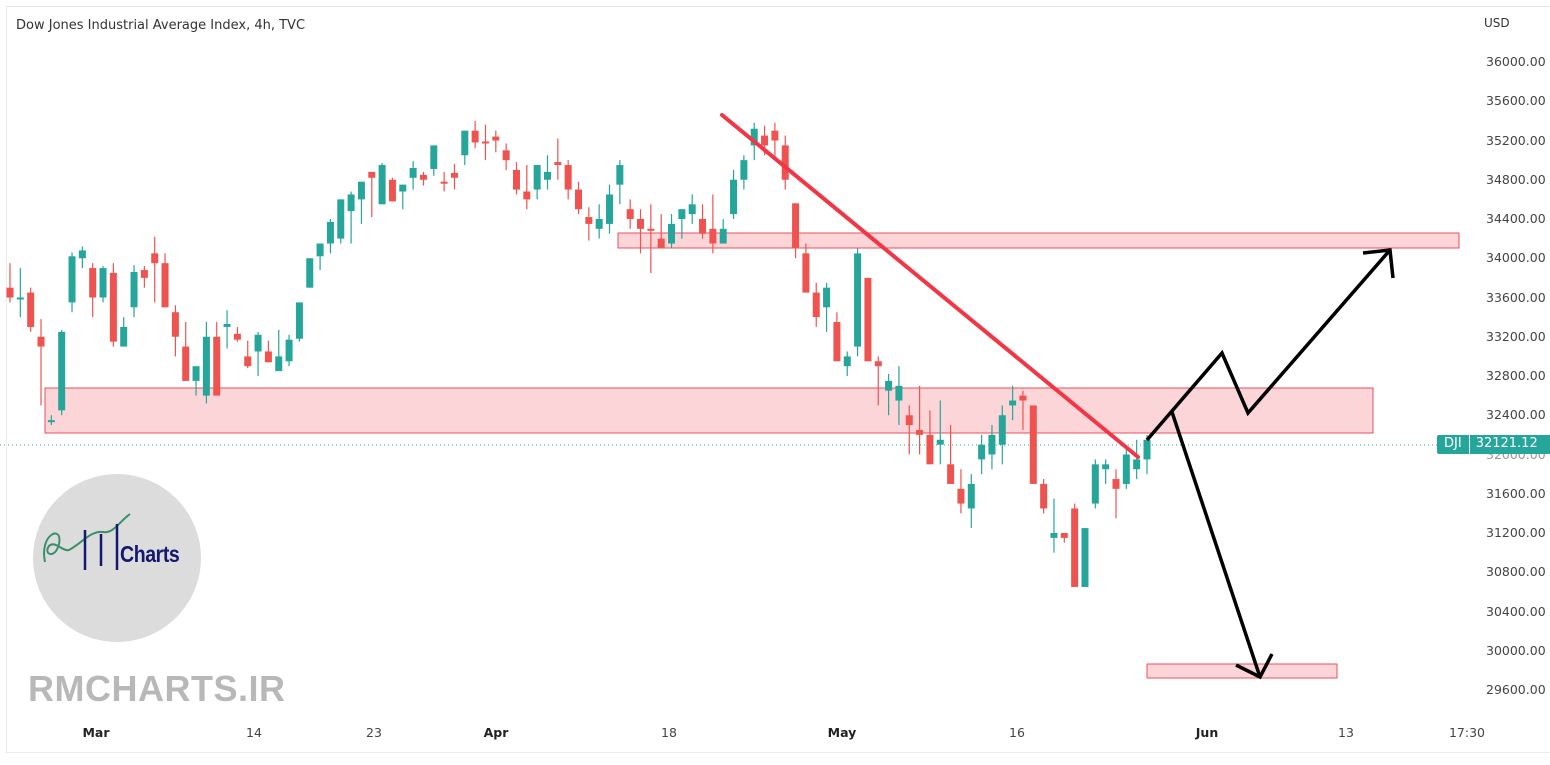 Image resolution: width=1550 pixels, height=765 pixels. I want to click on time-tick: Jun, so click(1207, 732).